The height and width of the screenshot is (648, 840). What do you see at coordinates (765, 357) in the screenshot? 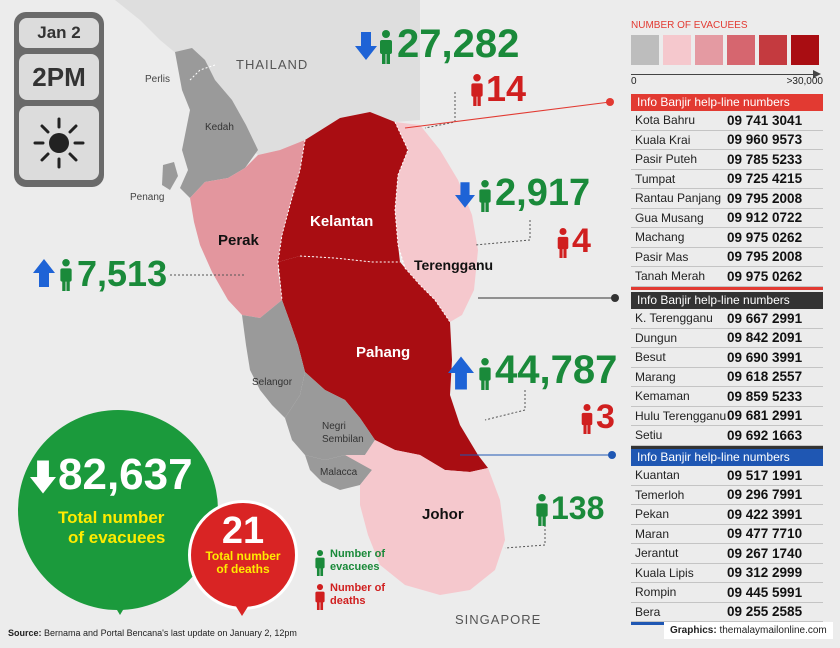
I see `helpline-phone: 09 690 3991` at bounding box center [765, 357].